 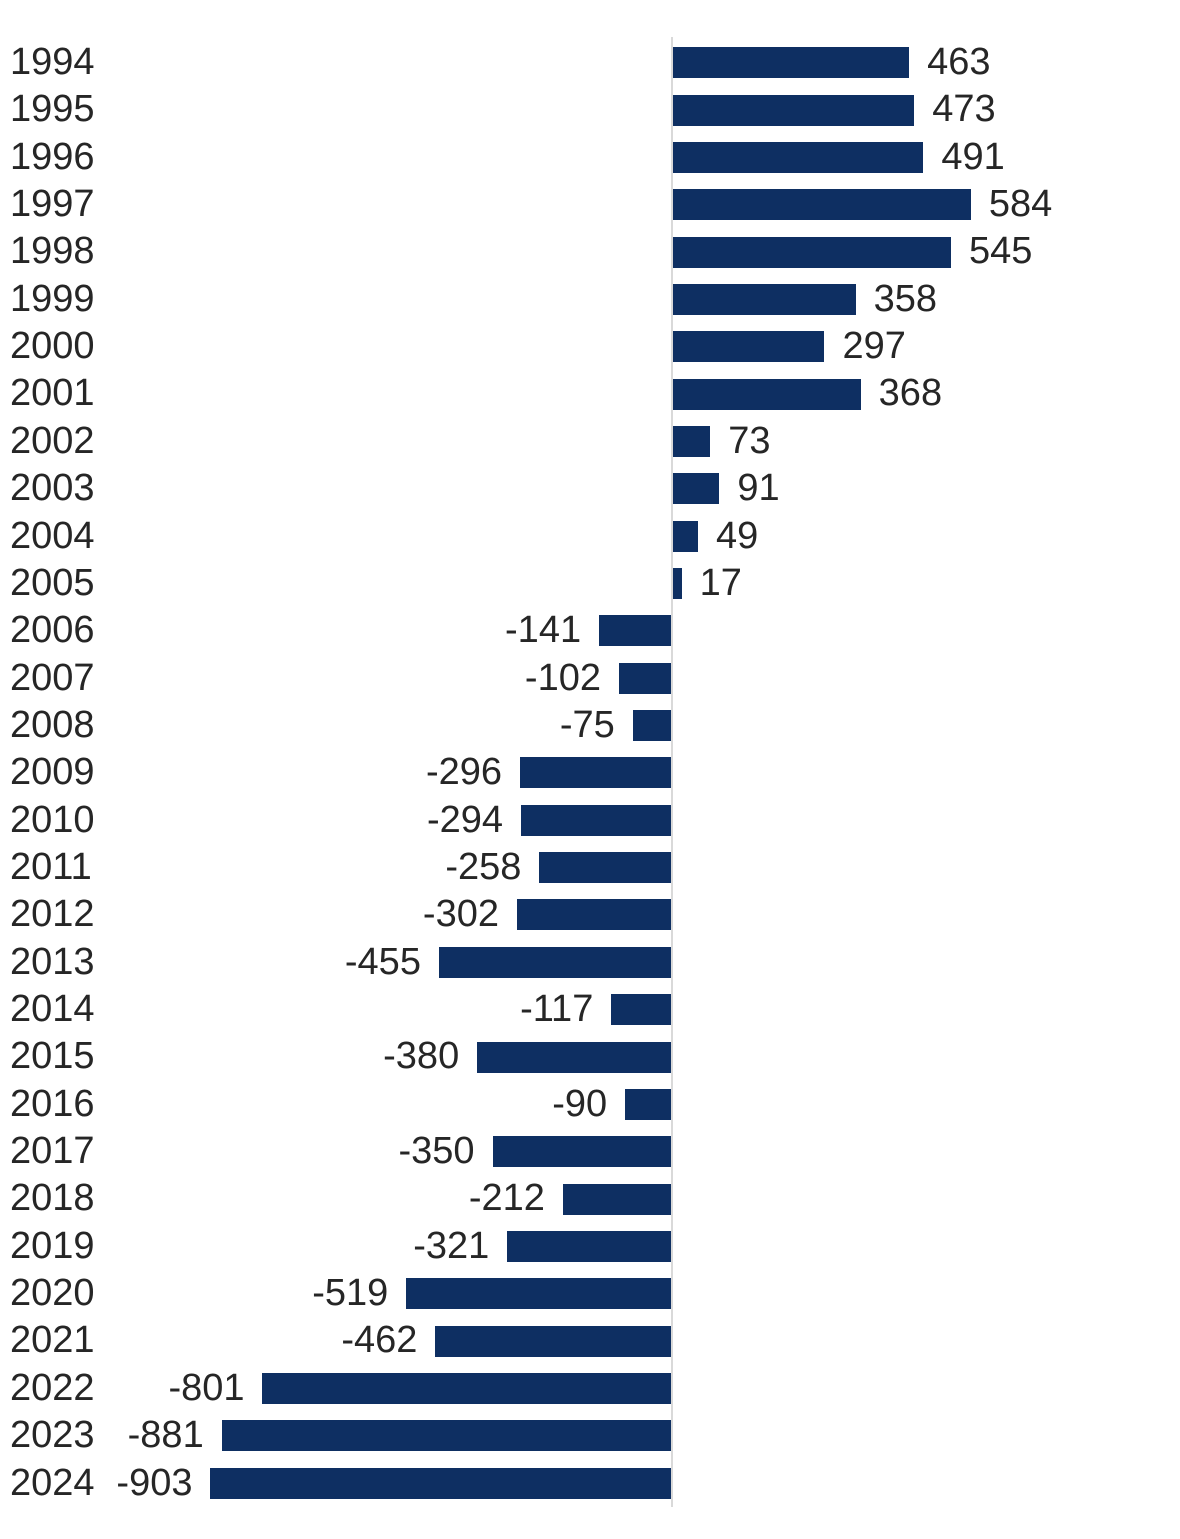 I want to click on value-label: -519, so click(x=350, y=1293).